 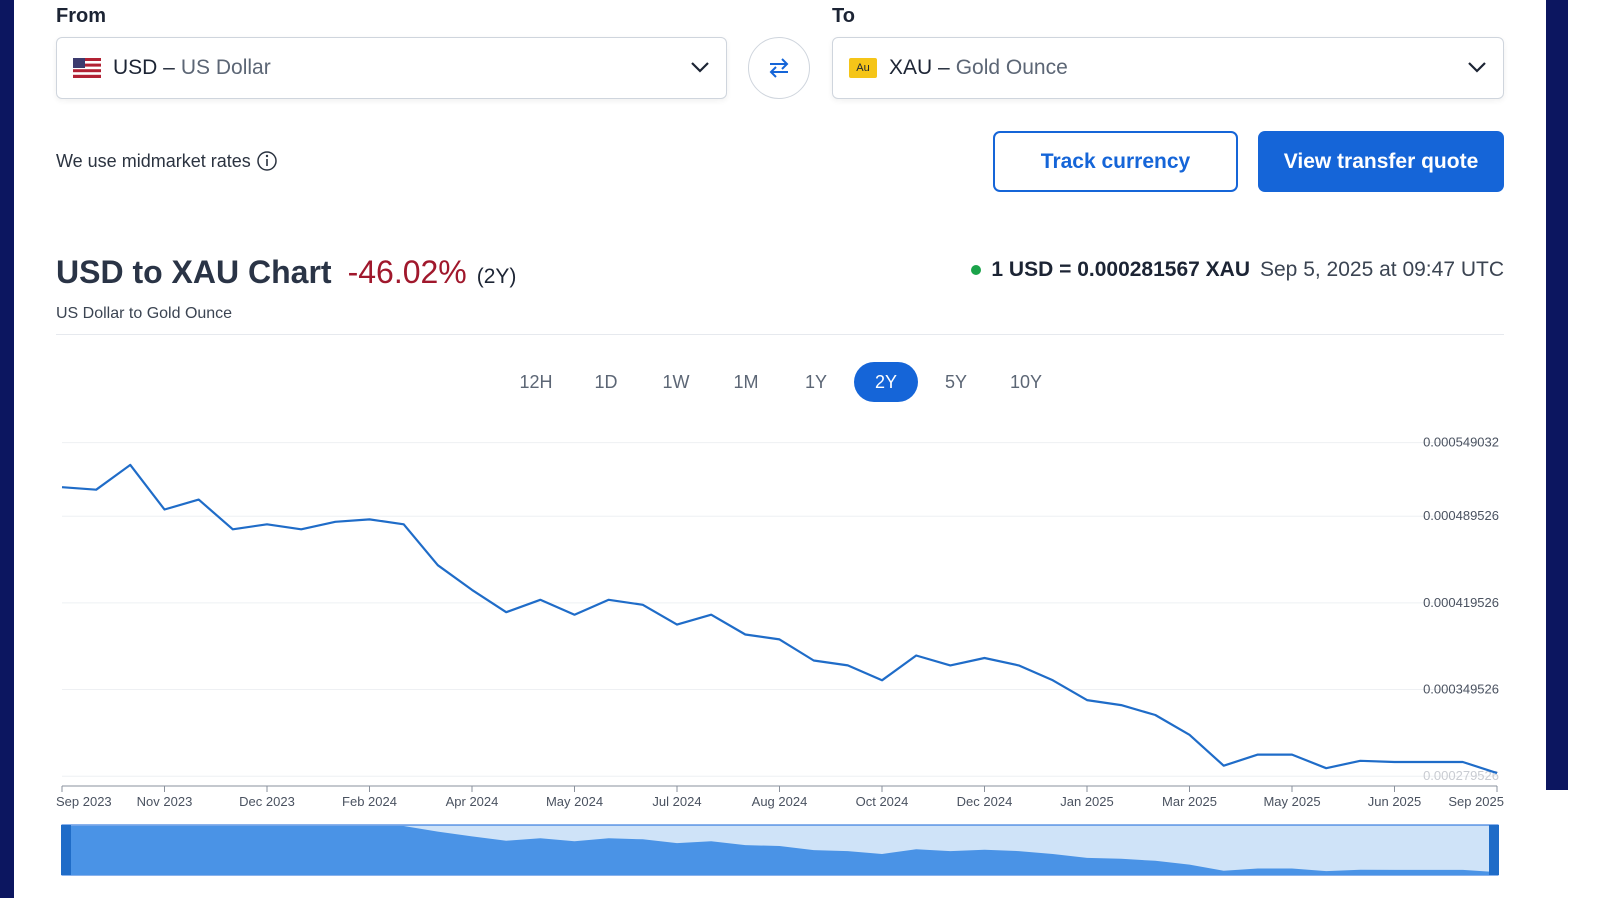 I want to click on x-tick-label: Nov 2023, so click(x=165, y=801).